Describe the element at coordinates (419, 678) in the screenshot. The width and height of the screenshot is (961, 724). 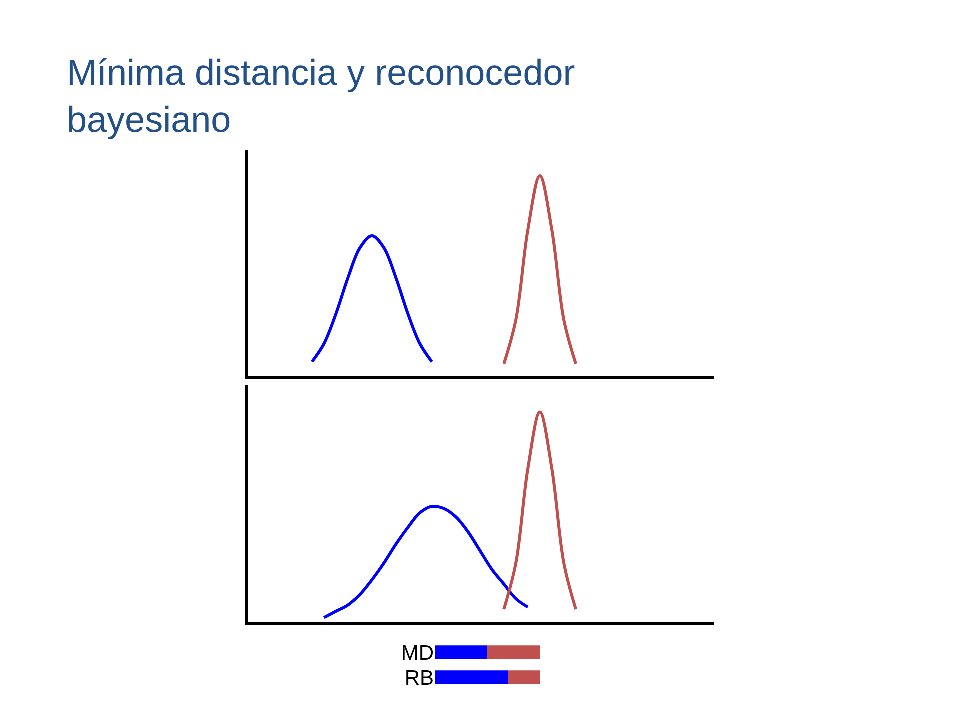
I see `y-tick-label: RB` at that location.